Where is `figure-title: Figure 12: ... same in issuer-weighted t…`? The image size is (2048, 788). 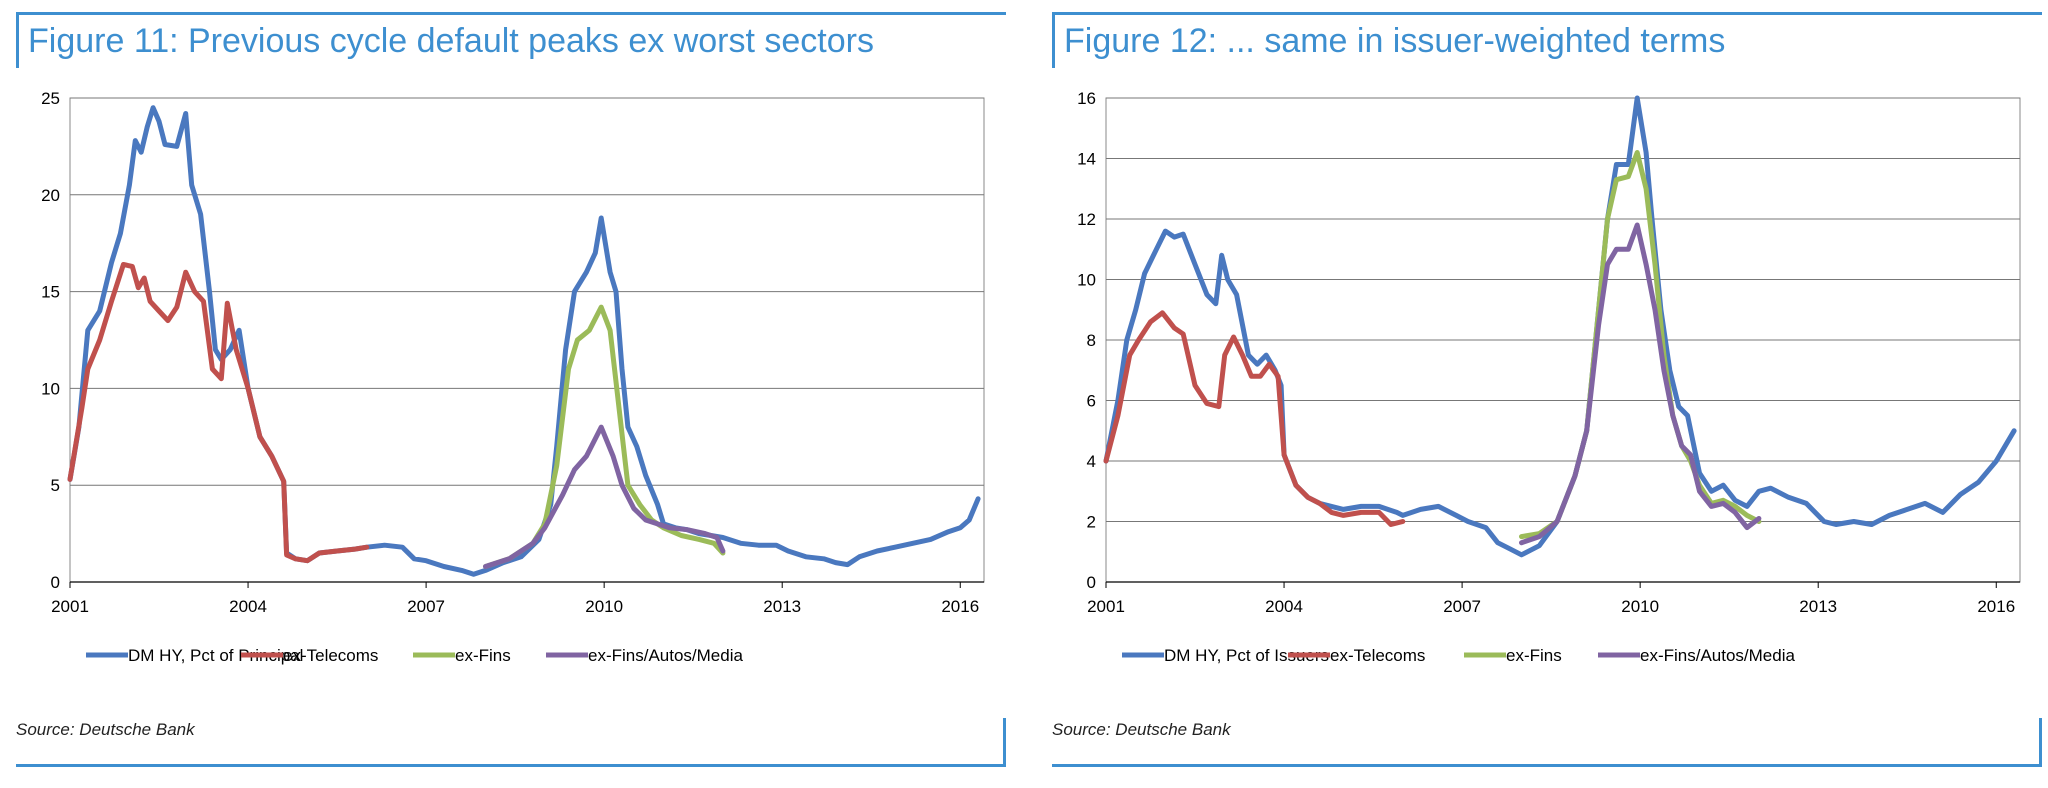
figure-title: Figure 12: ... same in issuer-weighted t… is located at coordinates (1395, 41).